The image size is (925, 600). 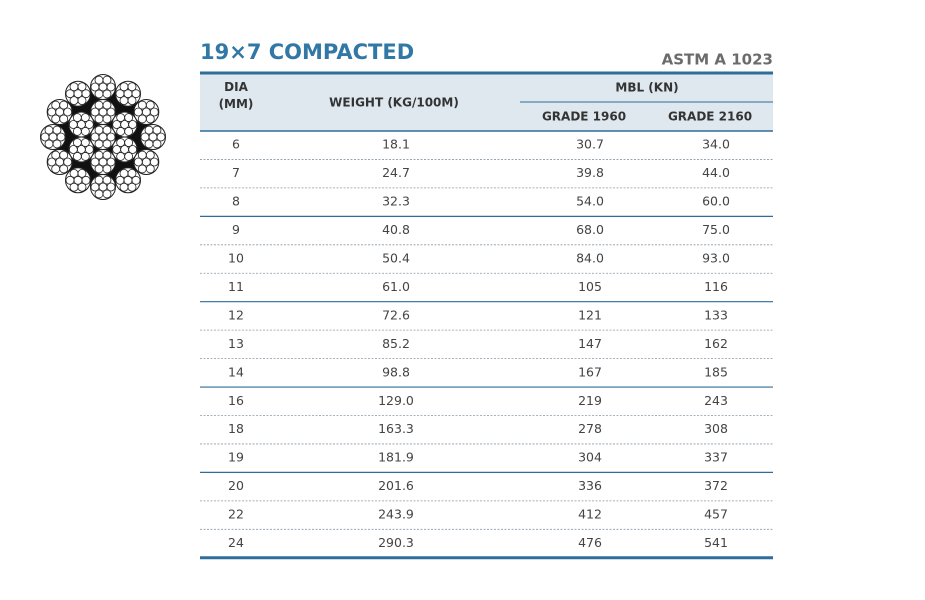 What do you see at coordinates (590, 144) in the screenshot?
I see `cell: 30.7` at bounding box center [590, 144].